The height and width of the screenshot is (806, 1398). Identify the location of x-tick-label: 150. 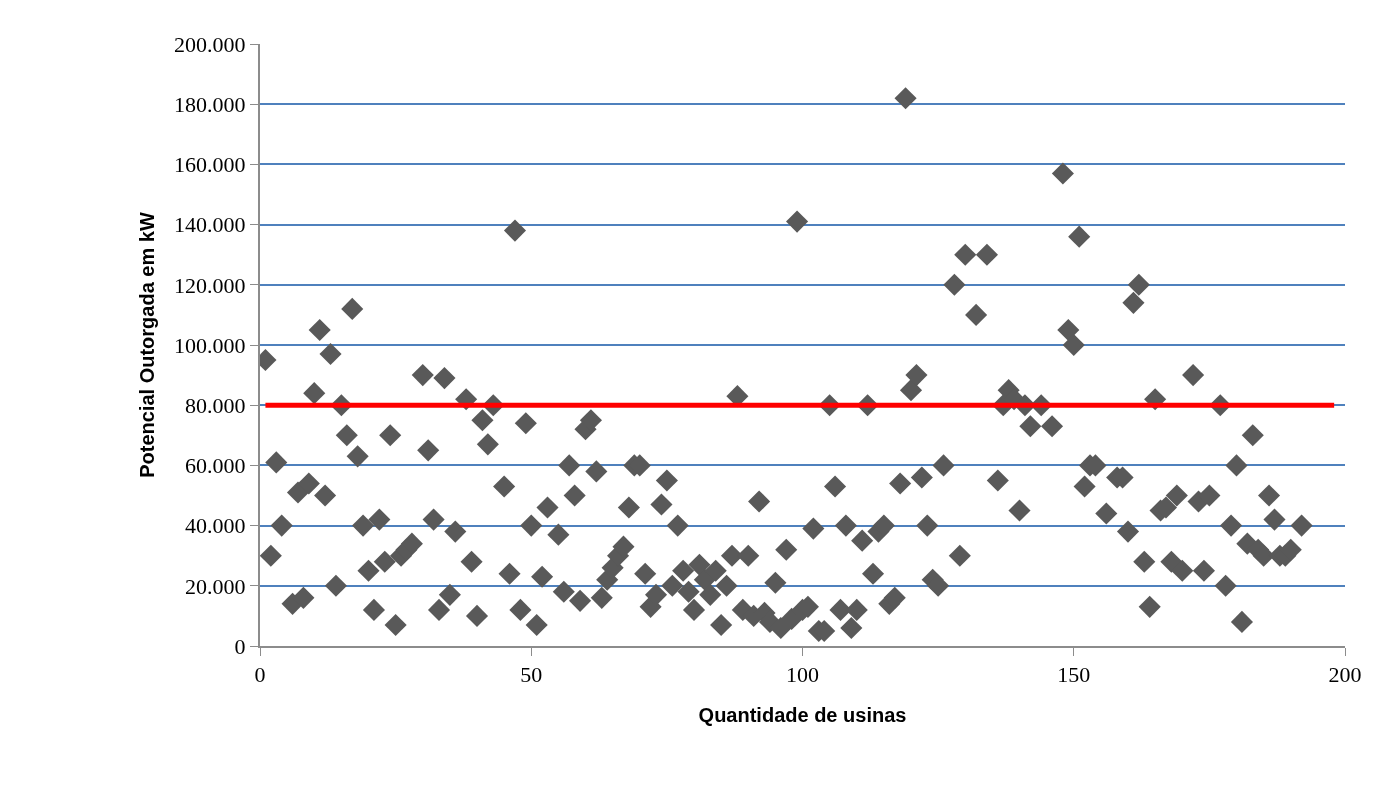
(1074, 675).